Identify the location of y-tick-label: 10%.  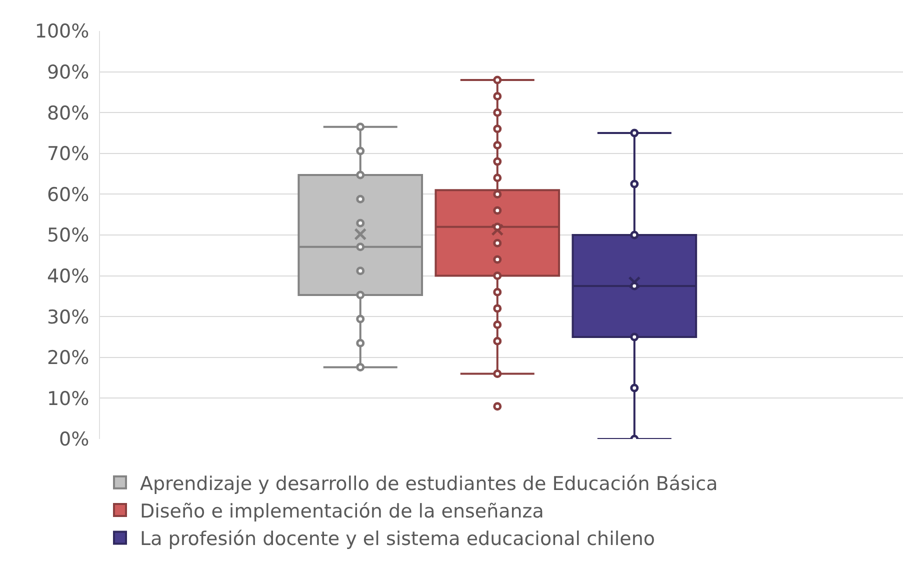
(68, 399).